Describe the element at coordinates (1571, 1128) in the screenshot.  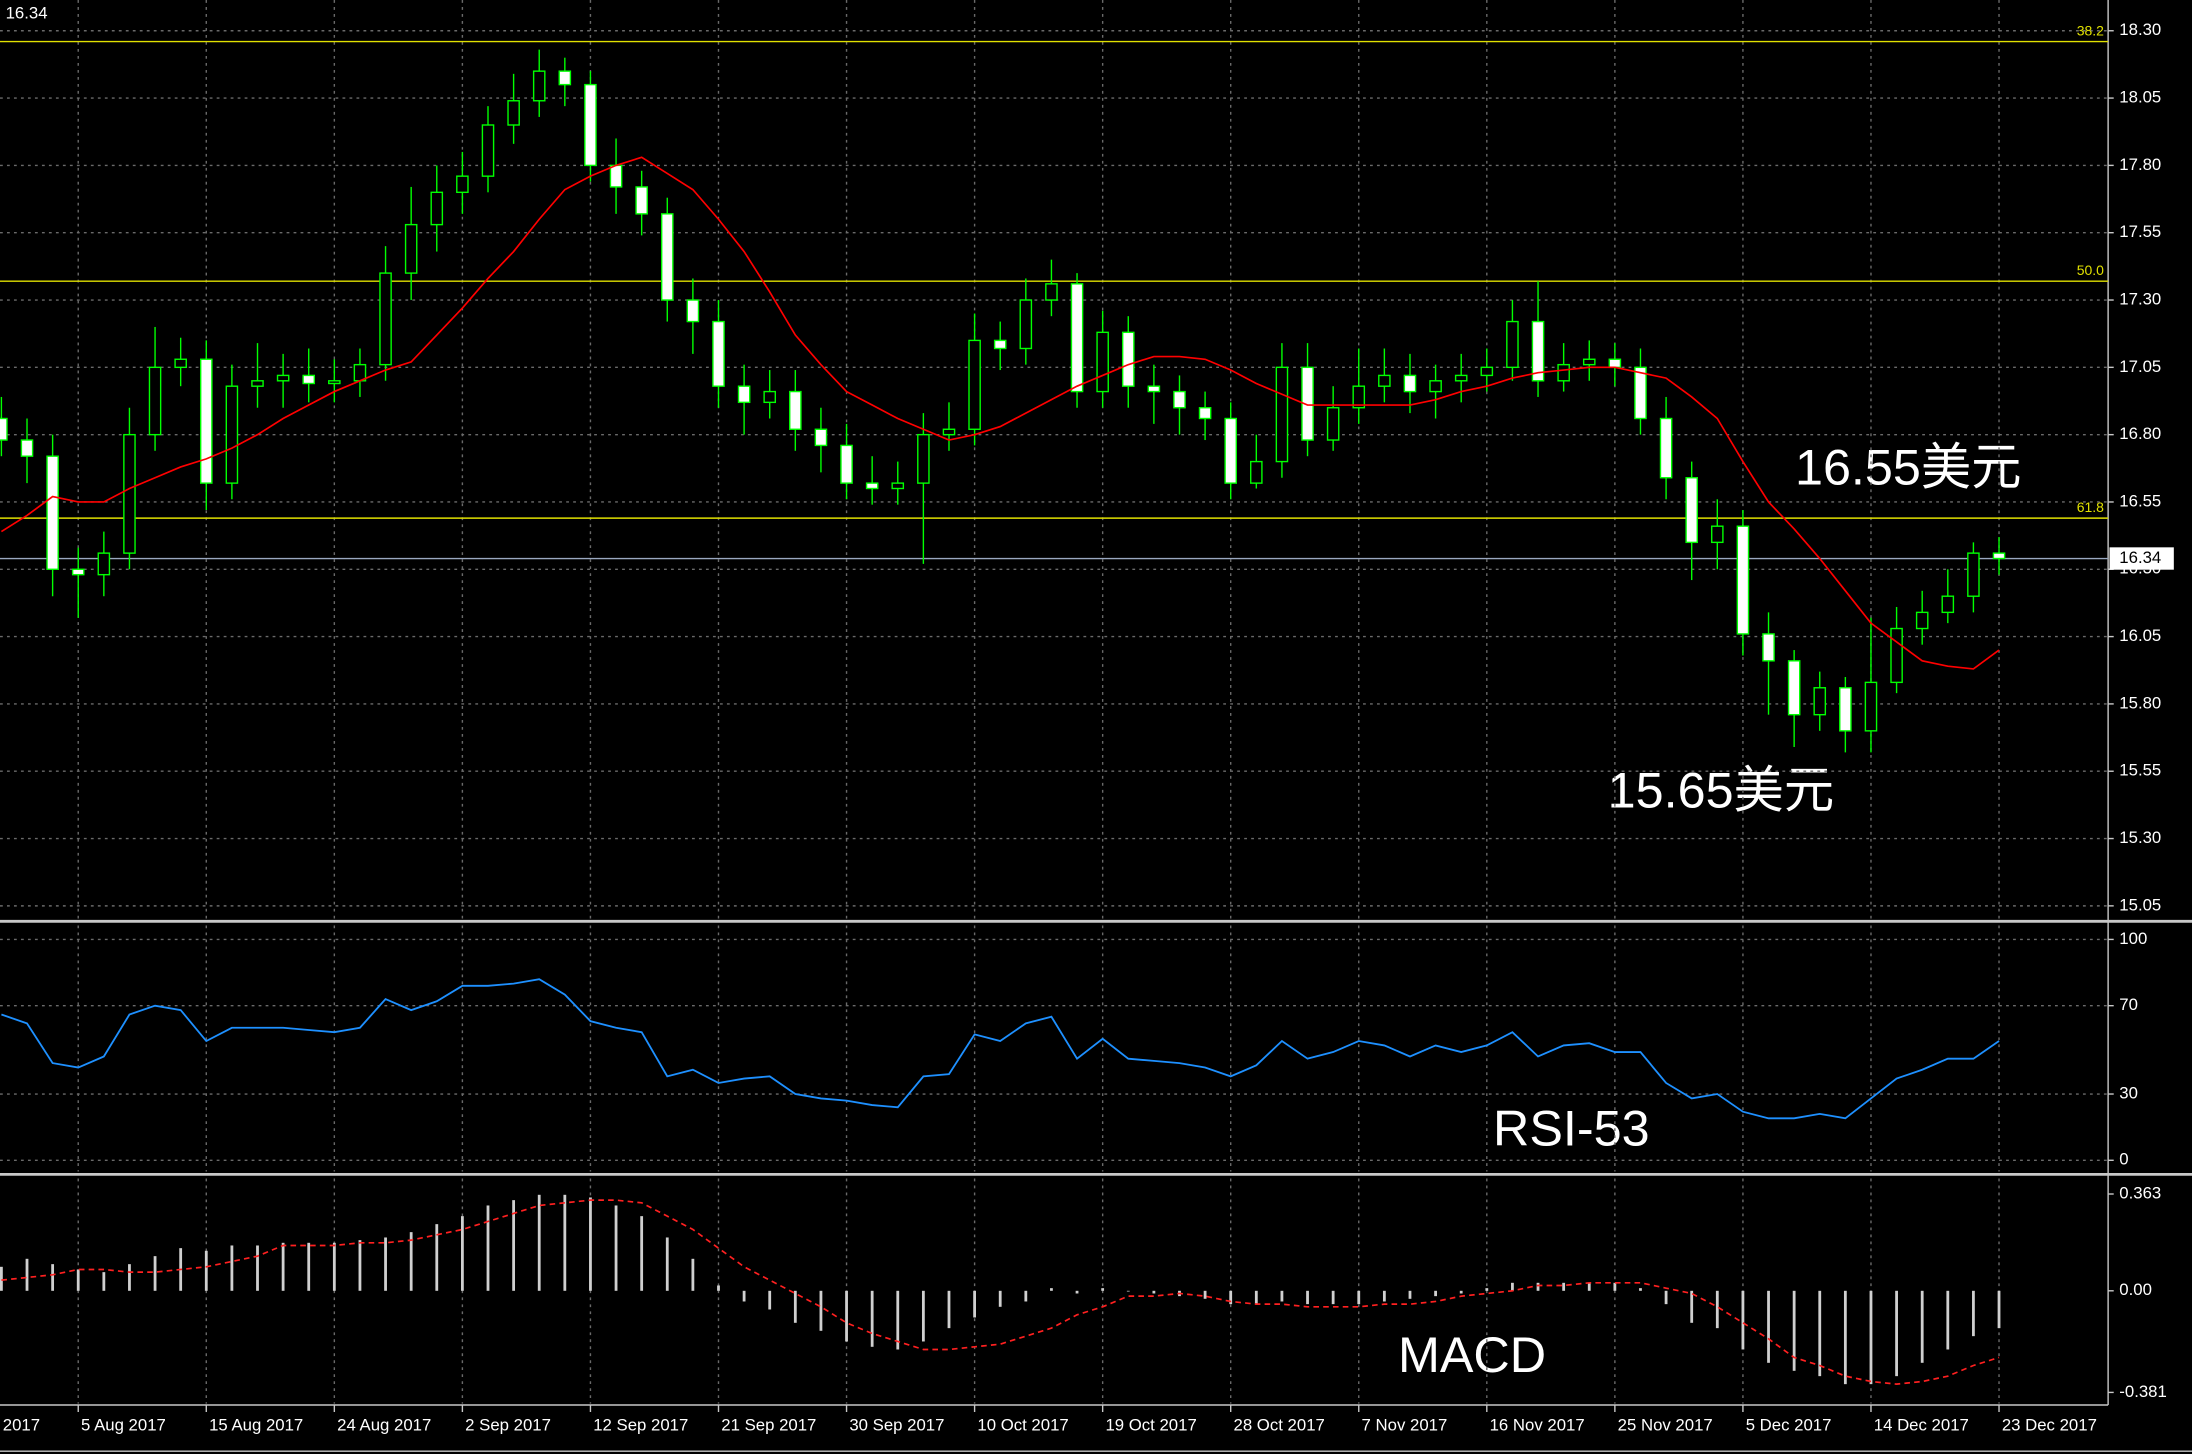
I see `annotation: RSI-53` at that location.